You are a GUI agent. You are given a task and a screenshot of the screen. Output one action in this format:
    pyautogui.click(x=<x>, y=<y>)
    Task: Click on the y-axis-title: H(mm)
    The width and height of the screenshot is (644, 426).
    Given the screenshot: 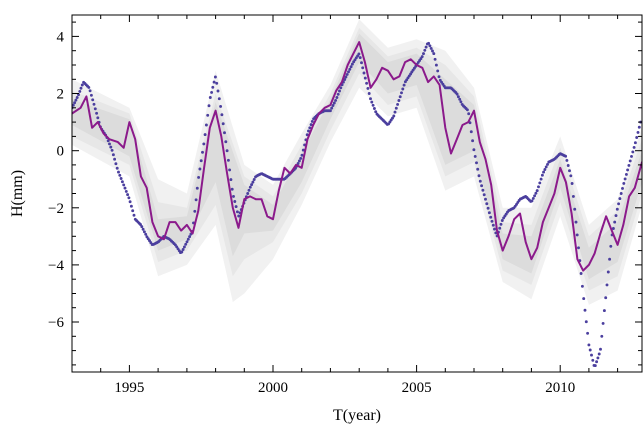 What is the action you would take?
    pyautogui.click(x=17, y=193)
    